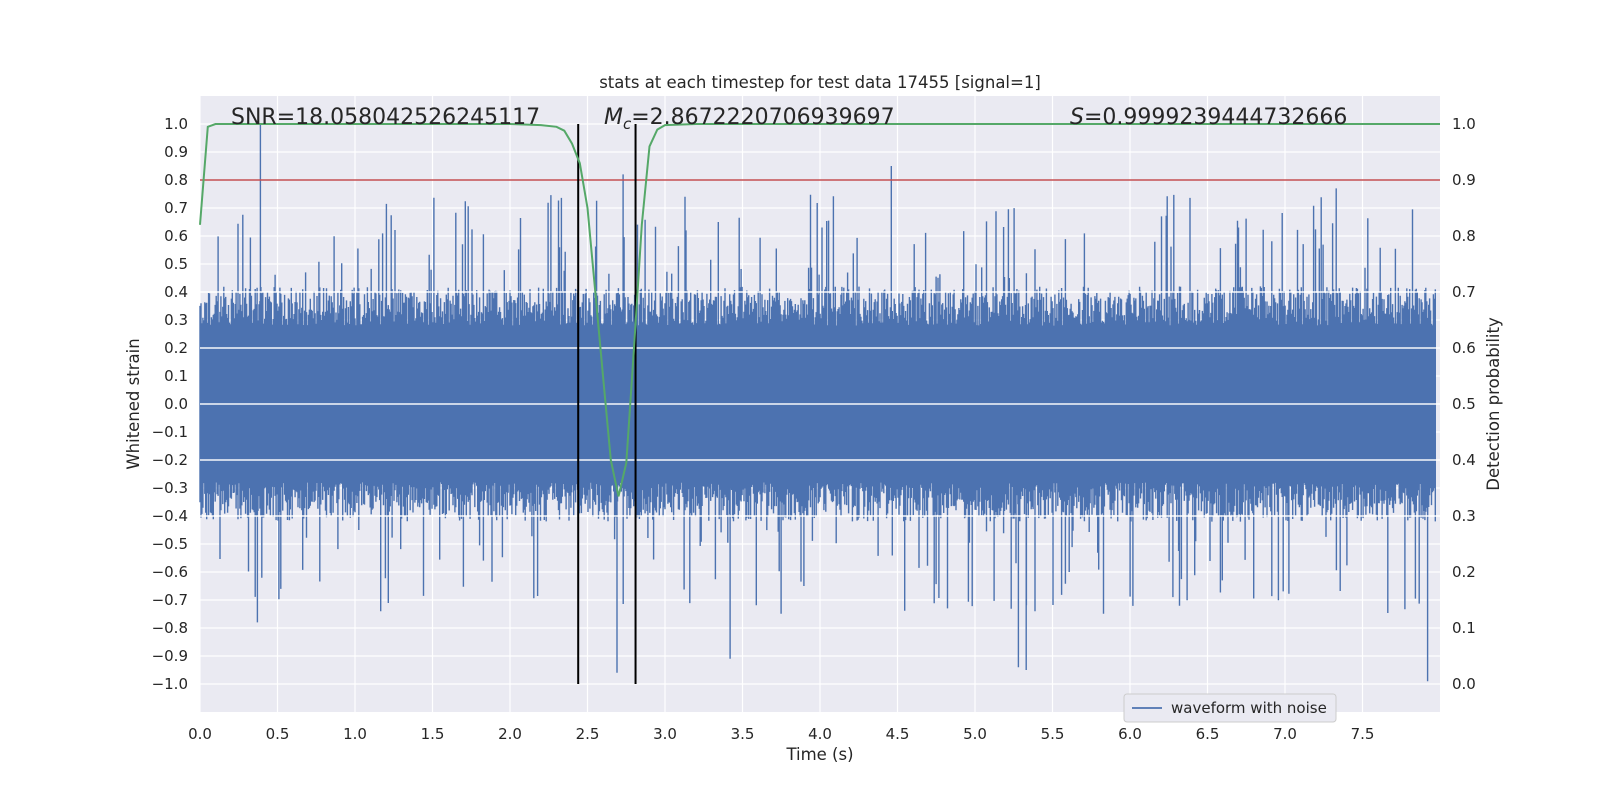 The height and width of the screenshot is (804, 1600). I want to click on y-tick-label: −0.3, so click(170, 488).